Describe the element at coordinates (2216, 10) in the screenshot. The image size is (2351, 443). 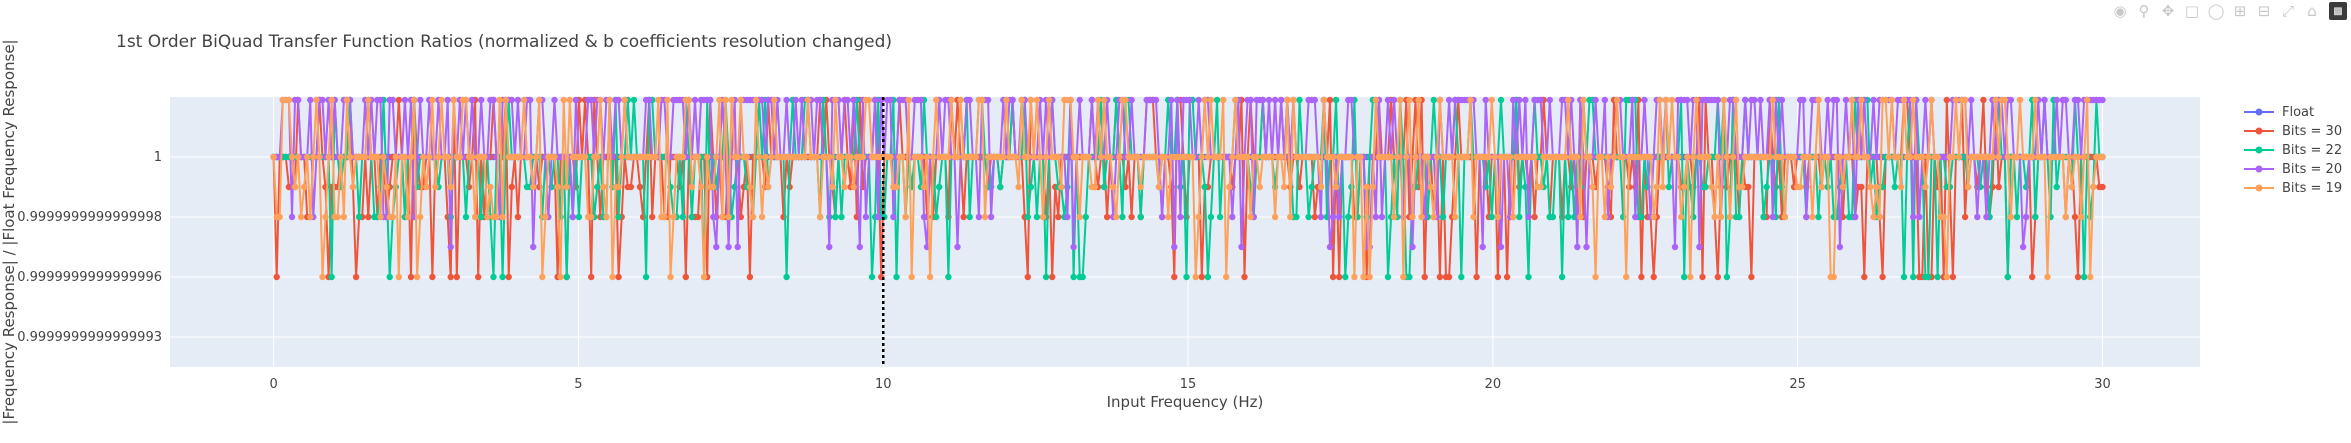
I see `lasso-icon: ◯` at that location.